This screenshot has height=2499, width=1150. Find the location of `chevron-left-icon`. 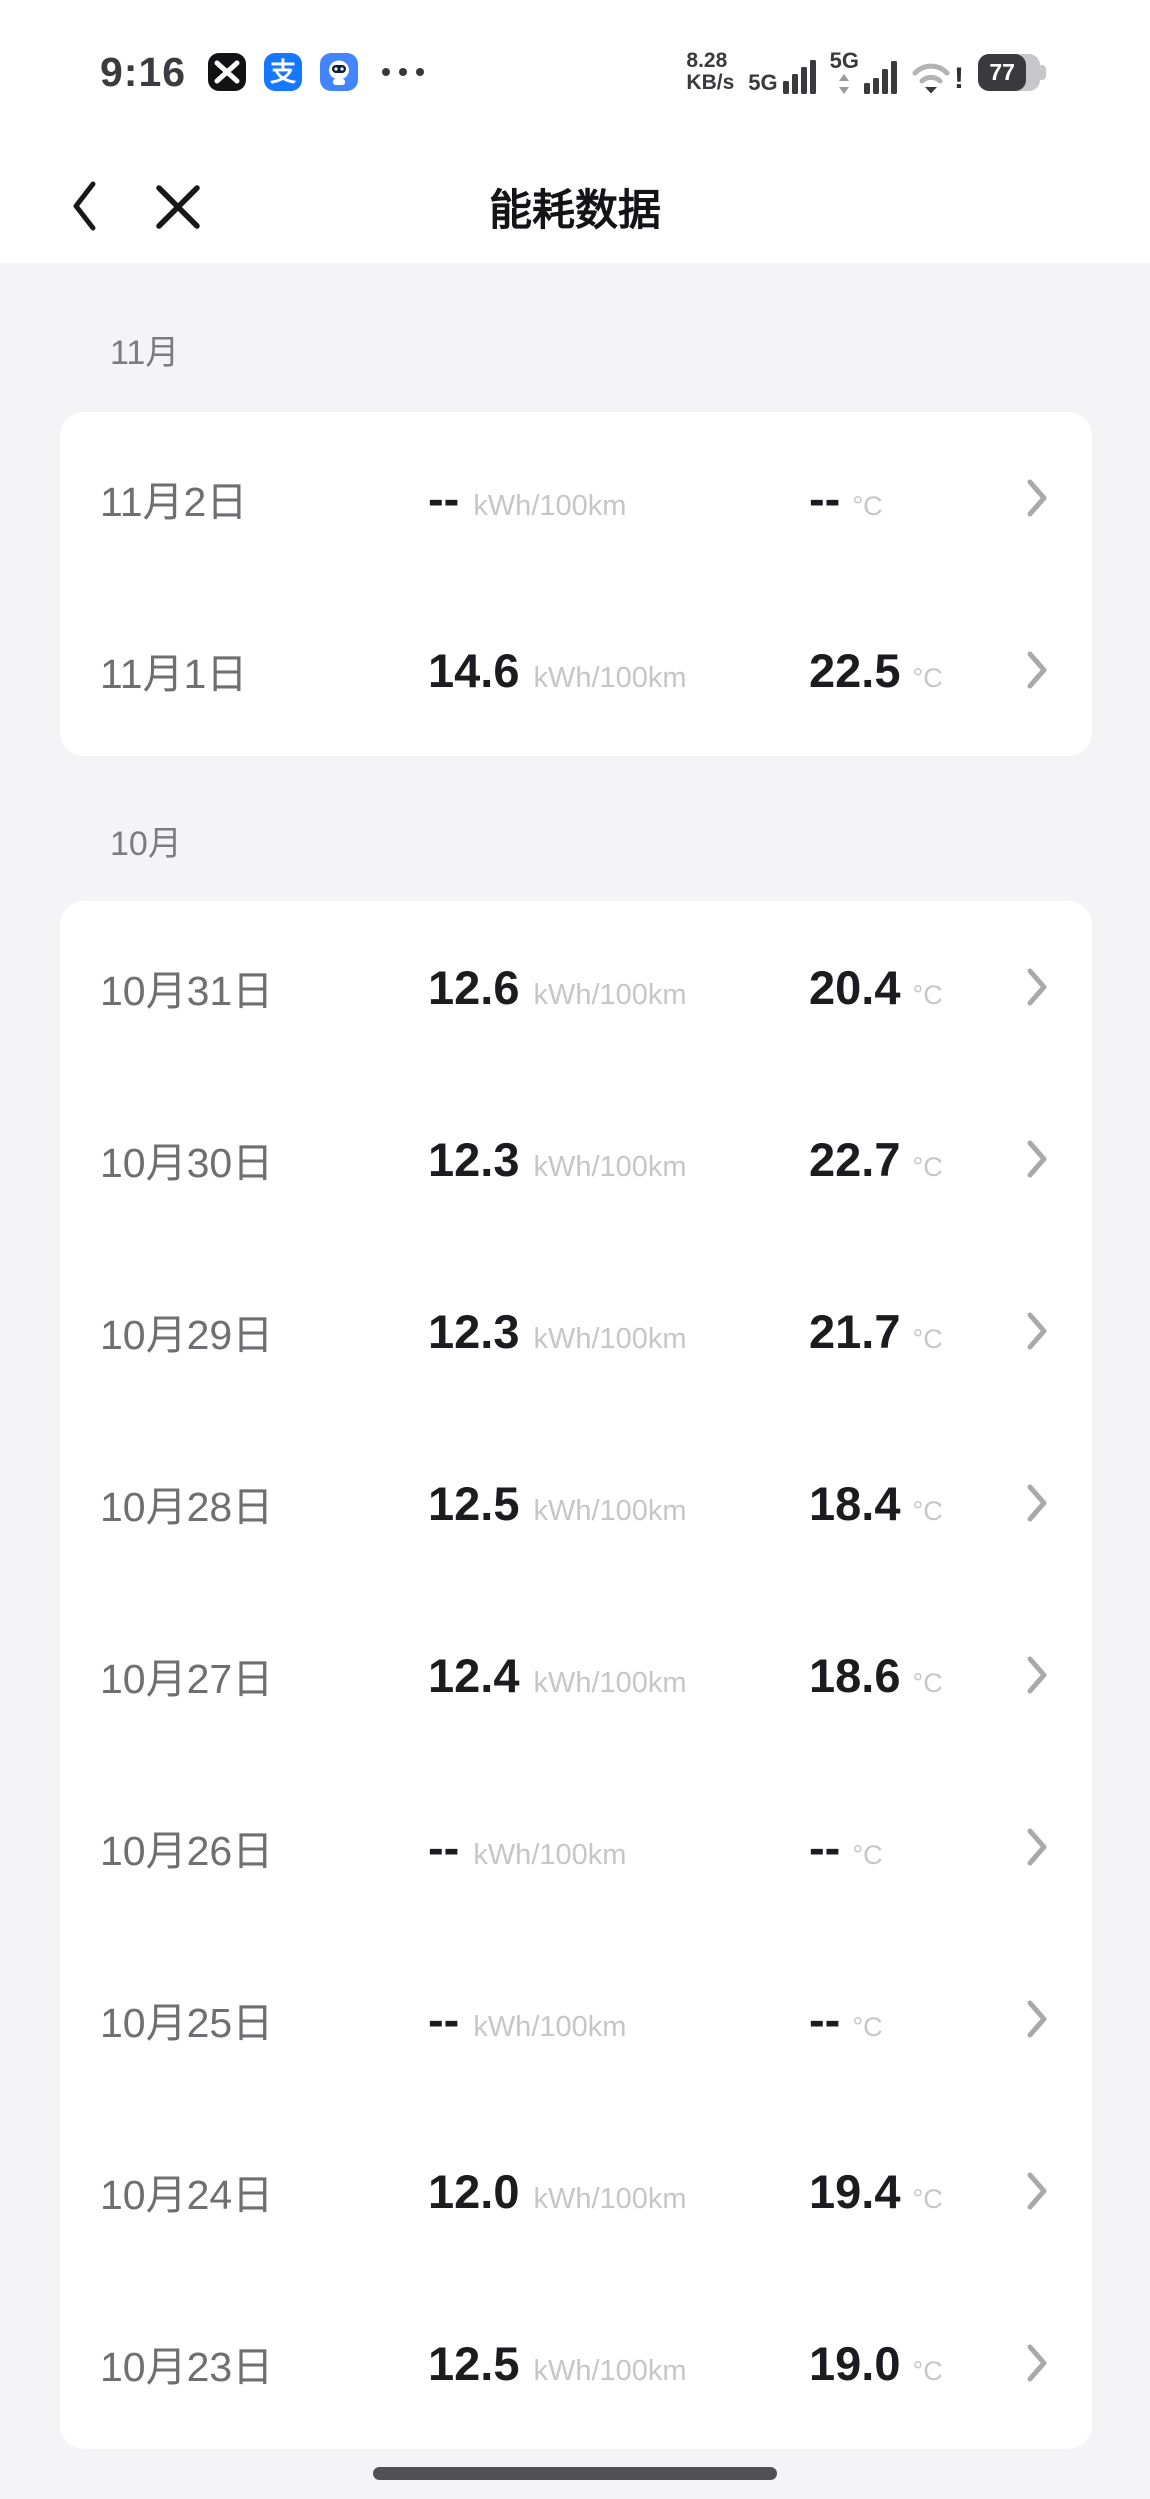

chevron-left-icon is located at coordinates (84, 206).